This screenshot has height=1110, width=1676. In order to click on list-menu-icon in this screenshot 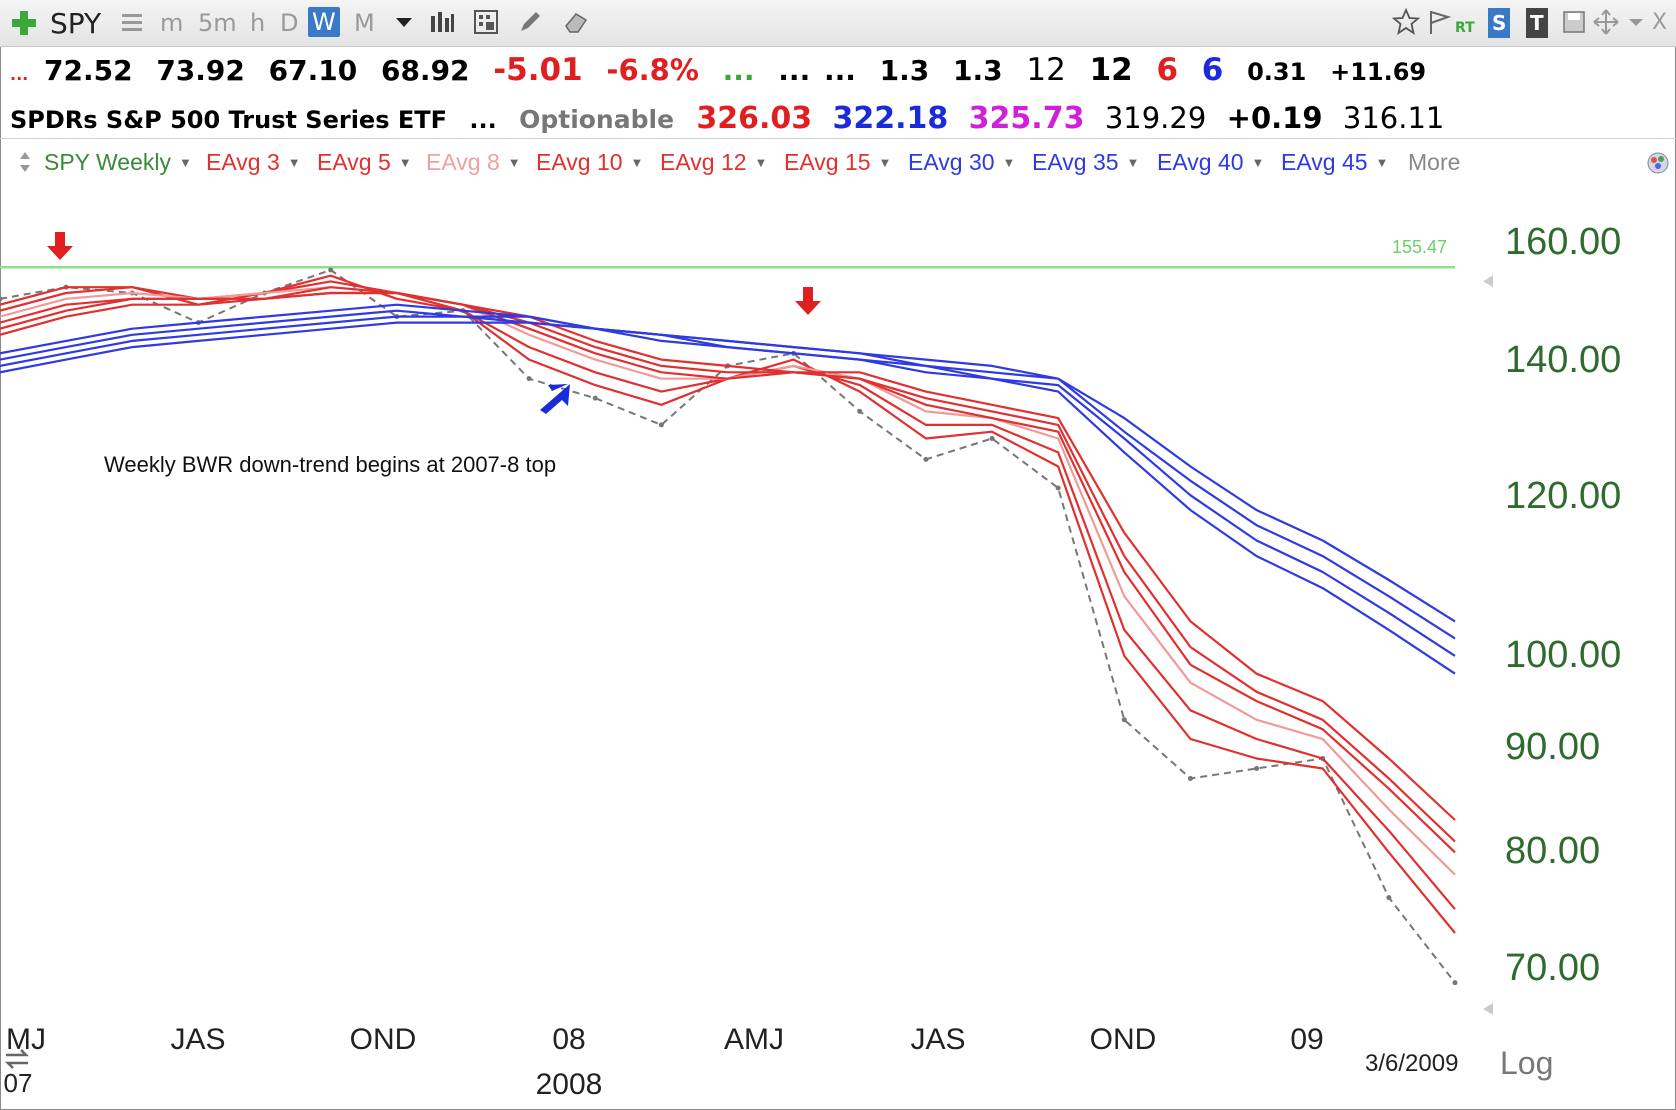, I will do `click(132, 22)`.